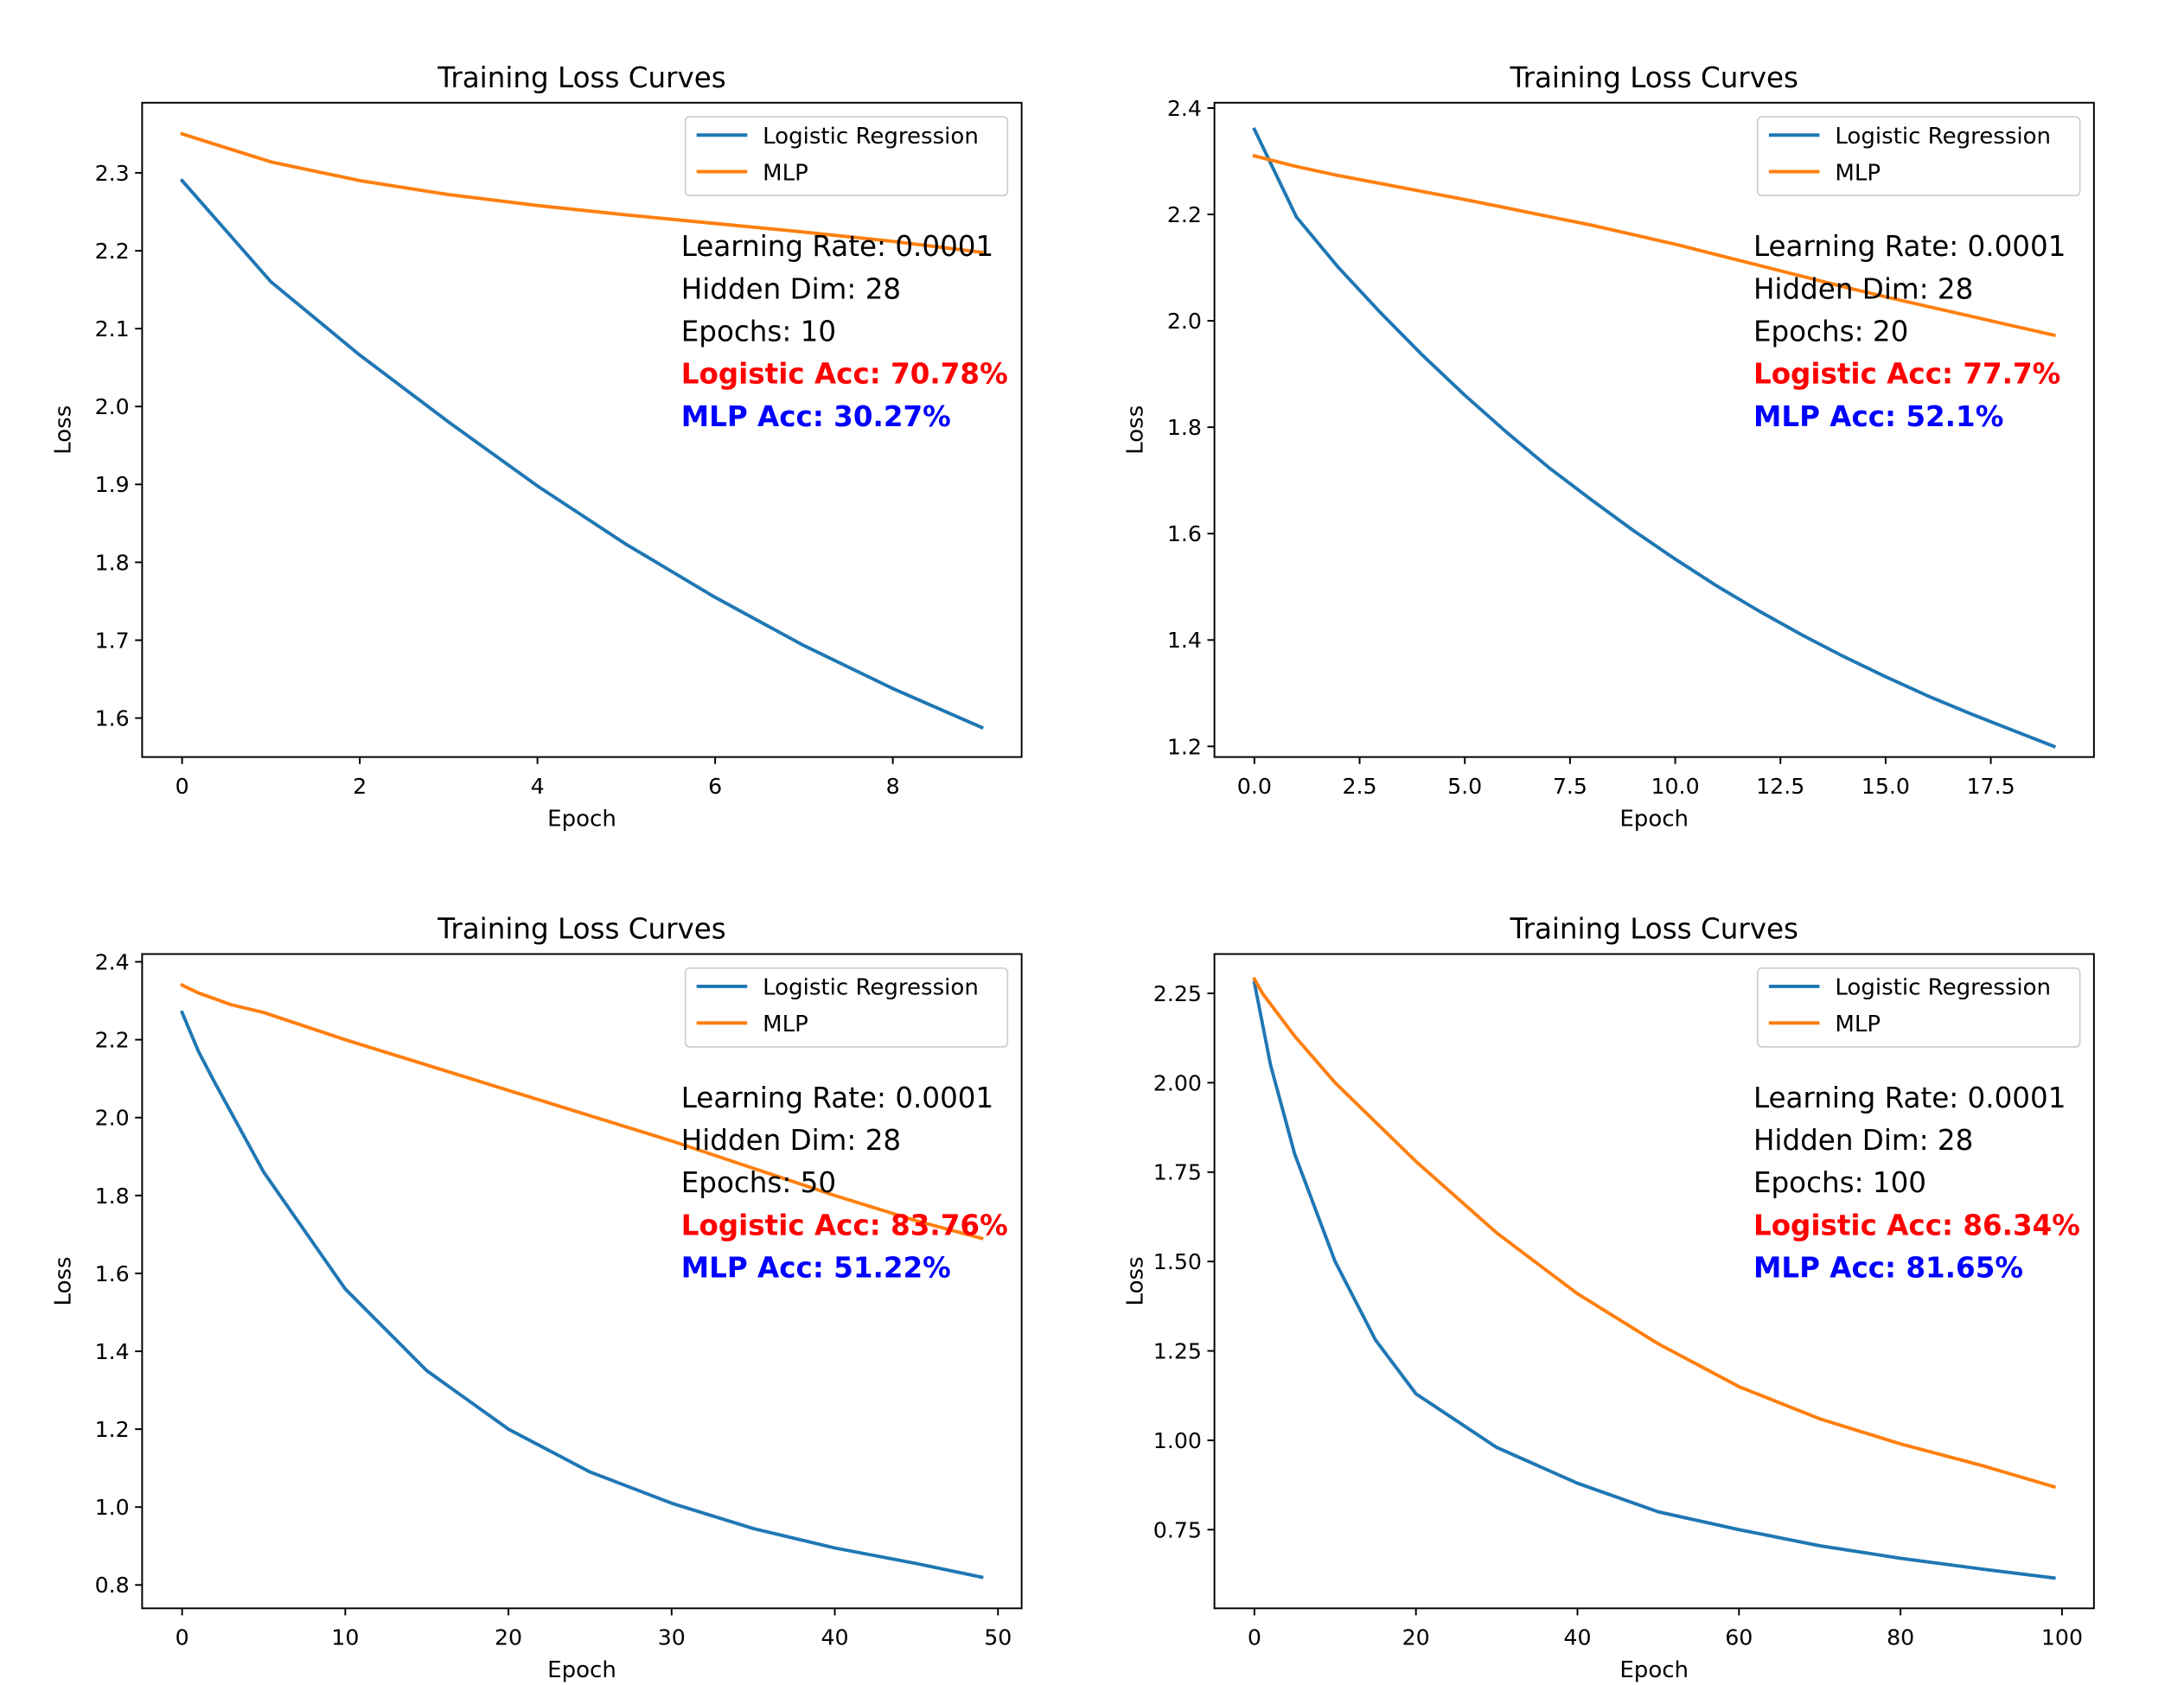 This screenshot has height=1685, width=2184. Describe the element at coordinates (1780, 786) in the screenshot. I see `x-tick-label: 12.5` at that location.